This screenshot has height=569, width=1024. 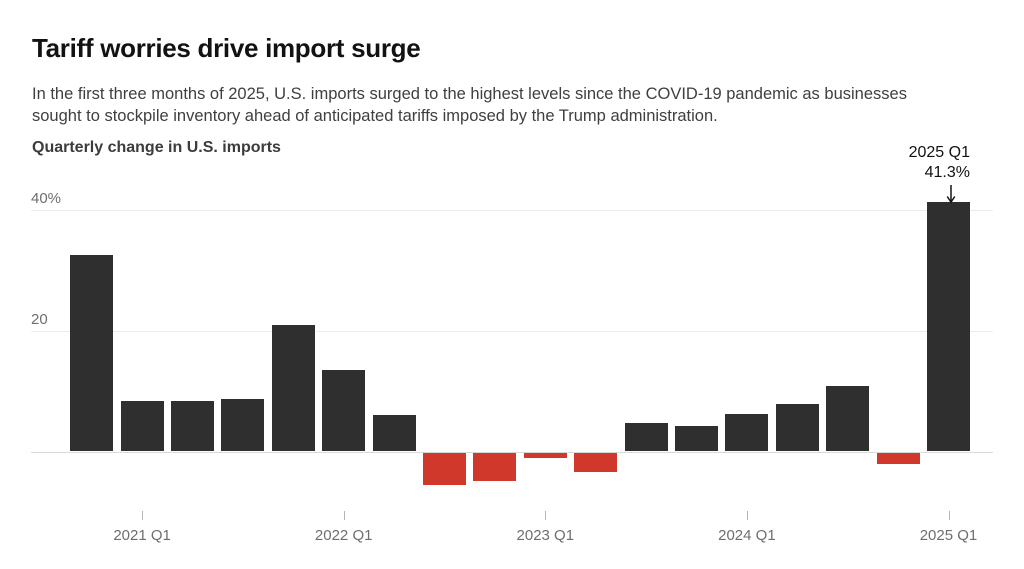 What do you see at coordinates (949, 515) in the screenshot?
I see `x-axis-tick-2025-q1` at bounding box center [949, 515].